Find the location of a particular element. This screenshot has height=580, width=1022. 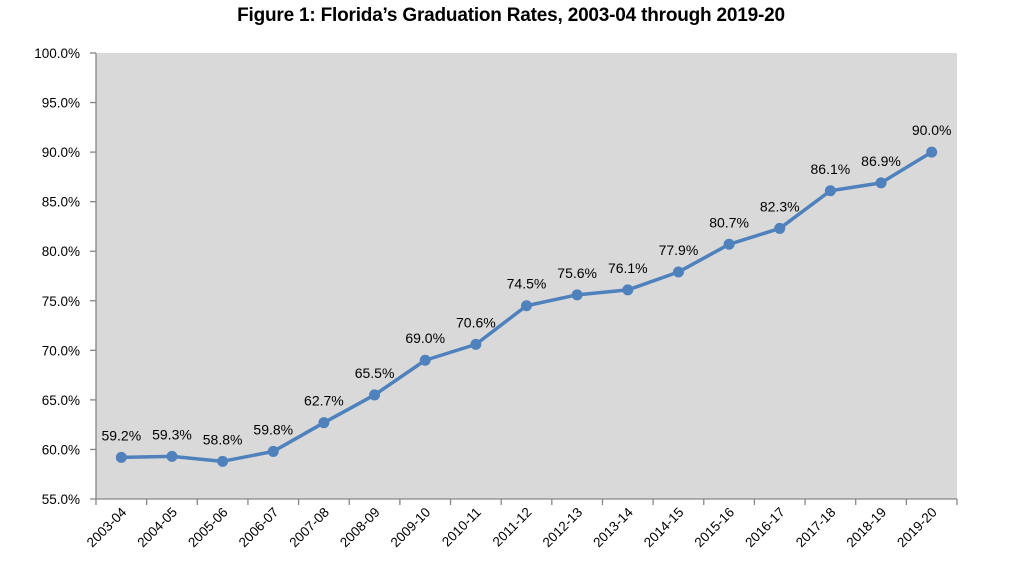

y-tick-label: 100.0% is located at coordinates (57, 53).